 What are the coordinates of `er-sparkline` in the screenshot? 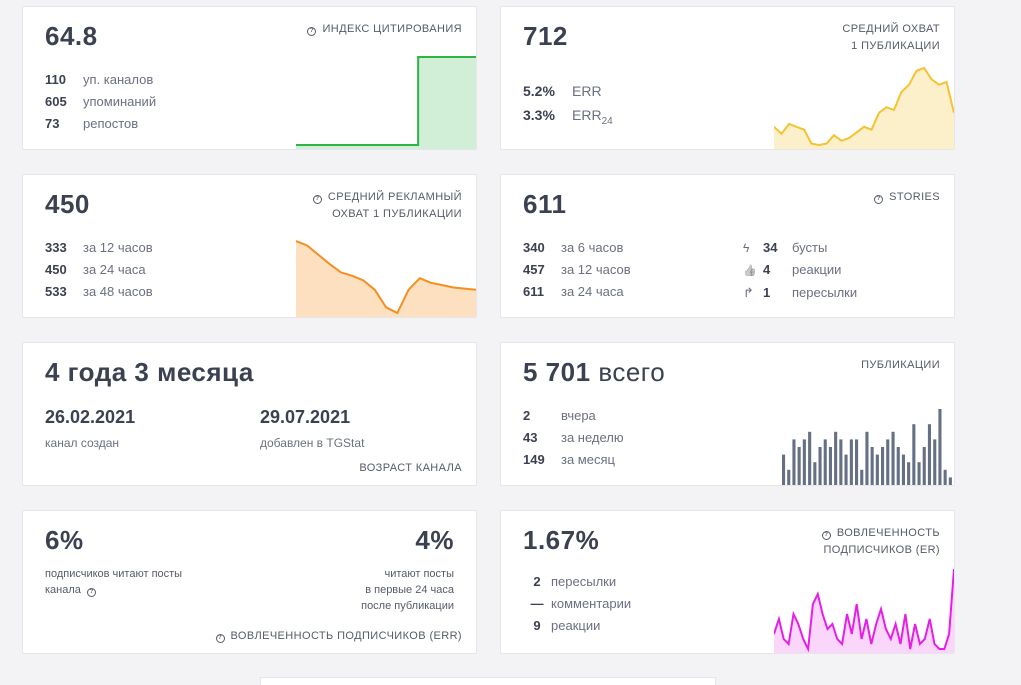 It's located at (864, 610).